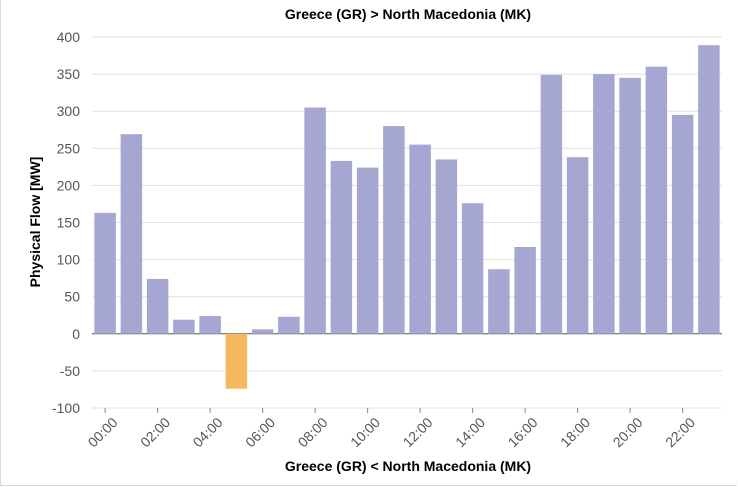 The width and height of the screenshot is (738, 487). Describe the element at coordinates (69, 74) in the screenshot. I see `y-tick-label: 350` at that location.